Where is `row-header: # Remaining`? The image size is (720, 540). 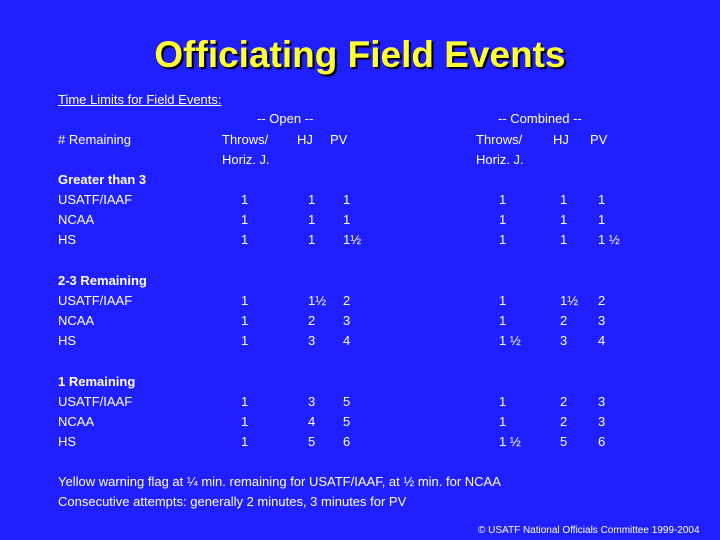 row-header: # Remaining is located at coordinates (94, 139).